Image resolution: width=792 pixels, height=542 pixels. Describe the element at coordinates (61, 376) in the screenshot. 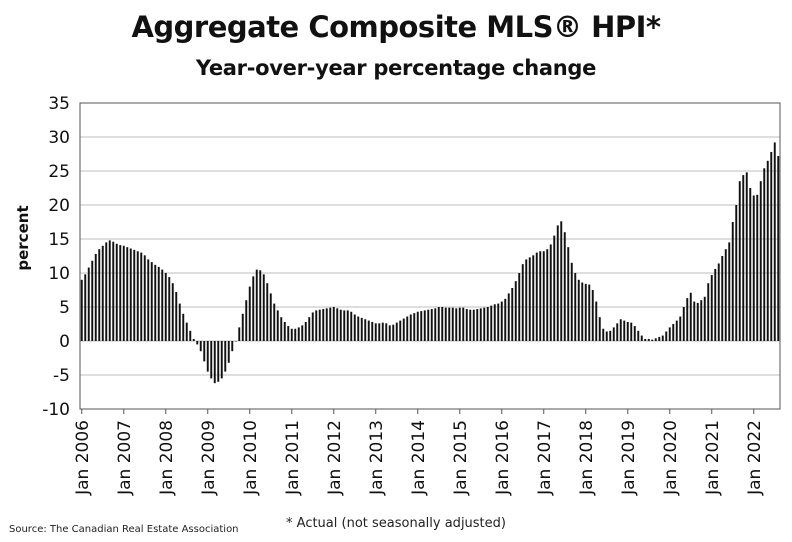

I see `y-tick-label: -5` at that location.